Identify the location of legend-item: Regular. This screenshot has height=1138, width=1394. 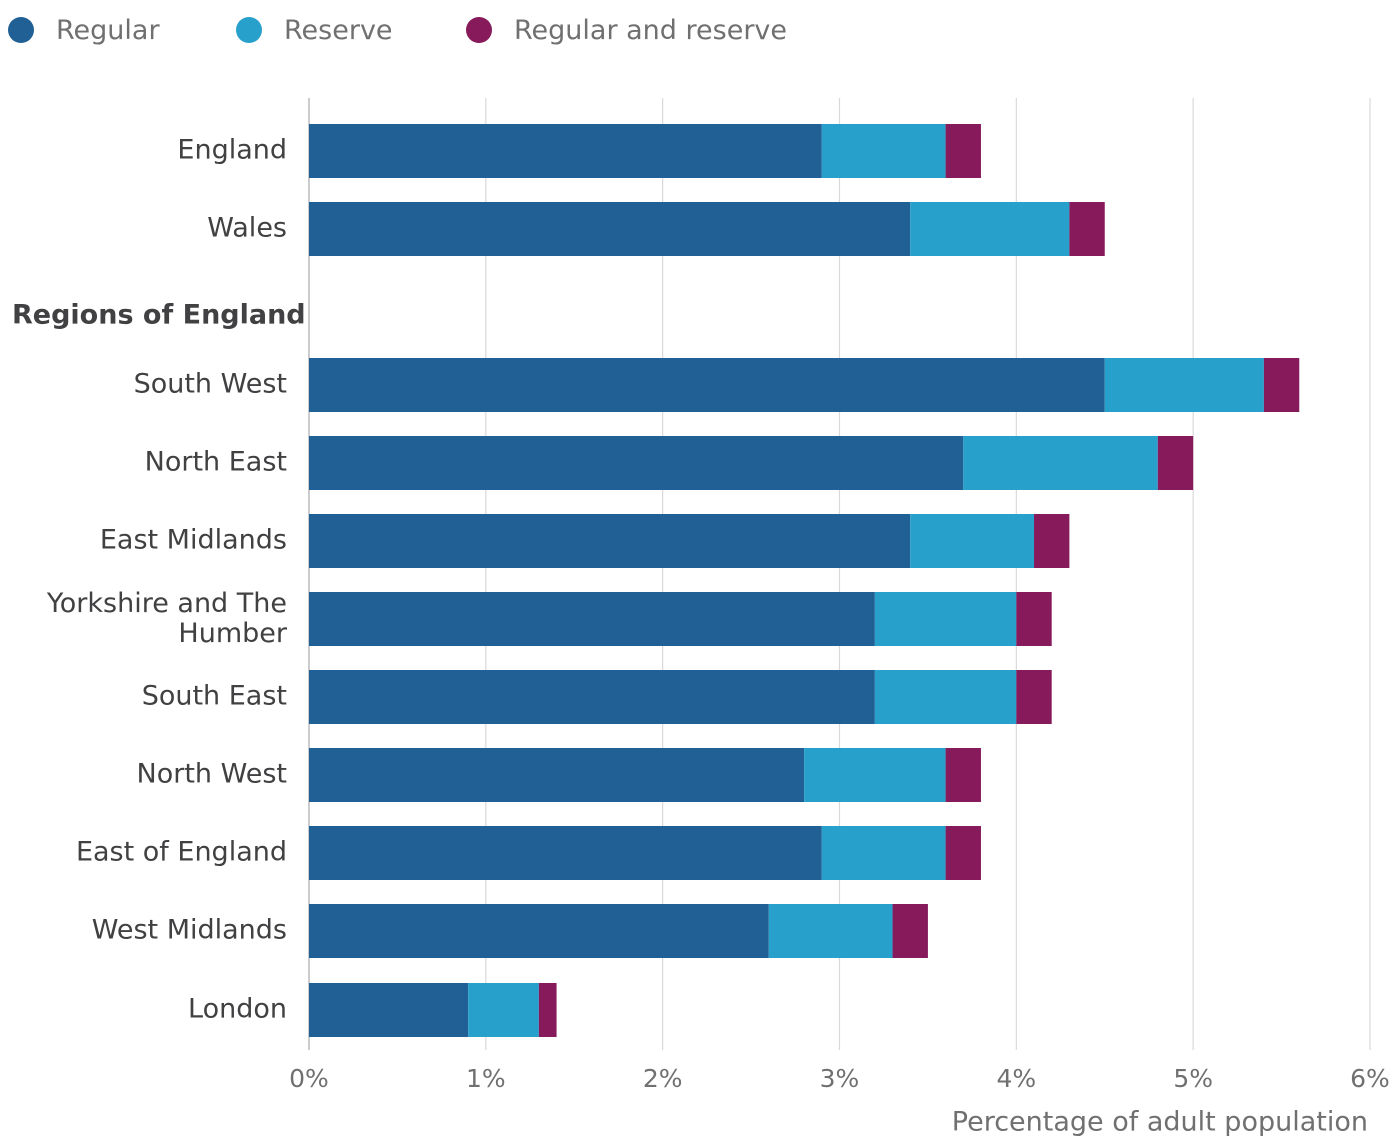
(122, 30).